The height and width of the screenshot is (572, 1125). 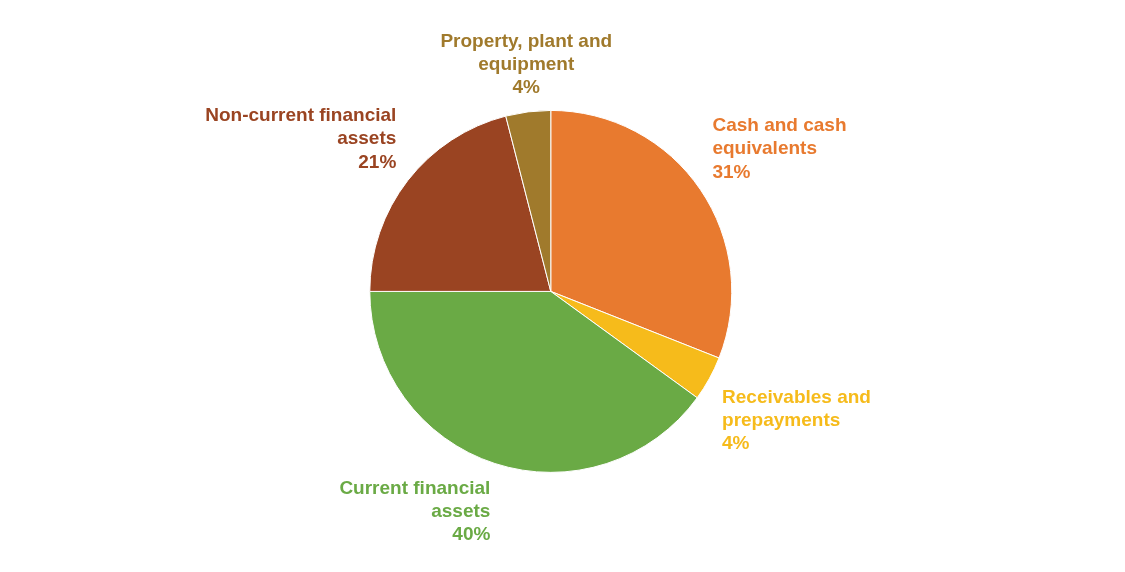 What do you see at coordinates (731, 171) in the screenshot?
I see `data-label: 31%` at bounding box center [731, 171].